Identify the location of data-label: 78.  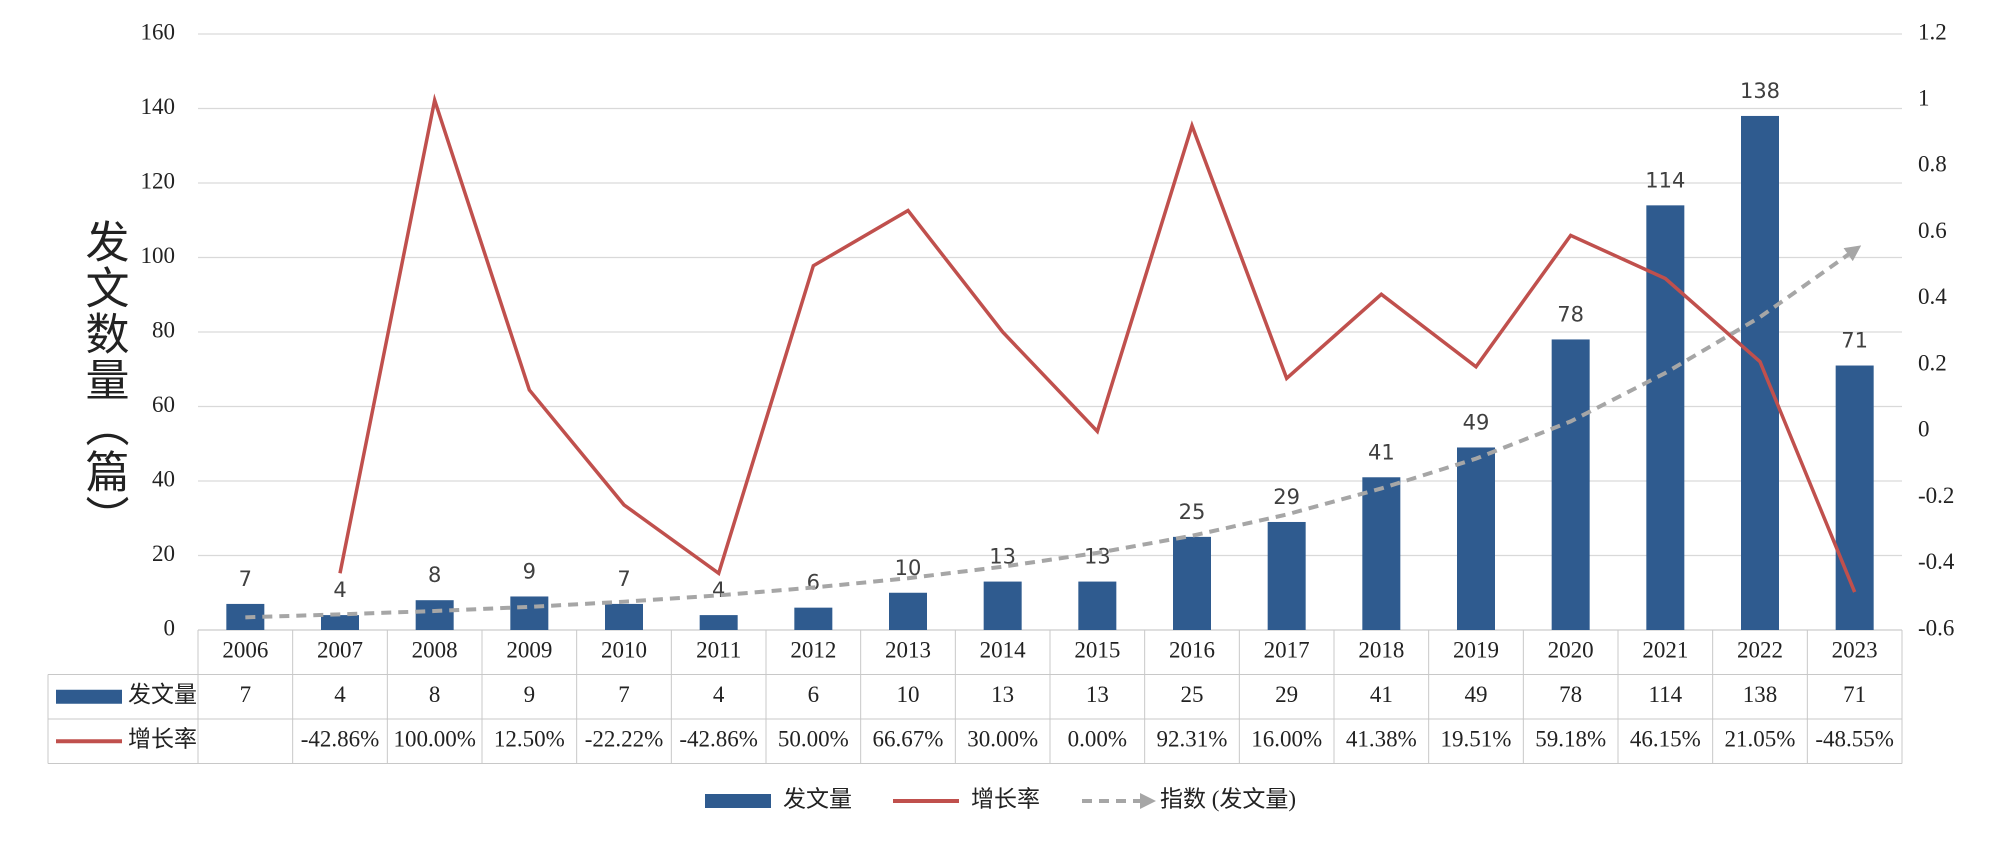
(1570, 314).